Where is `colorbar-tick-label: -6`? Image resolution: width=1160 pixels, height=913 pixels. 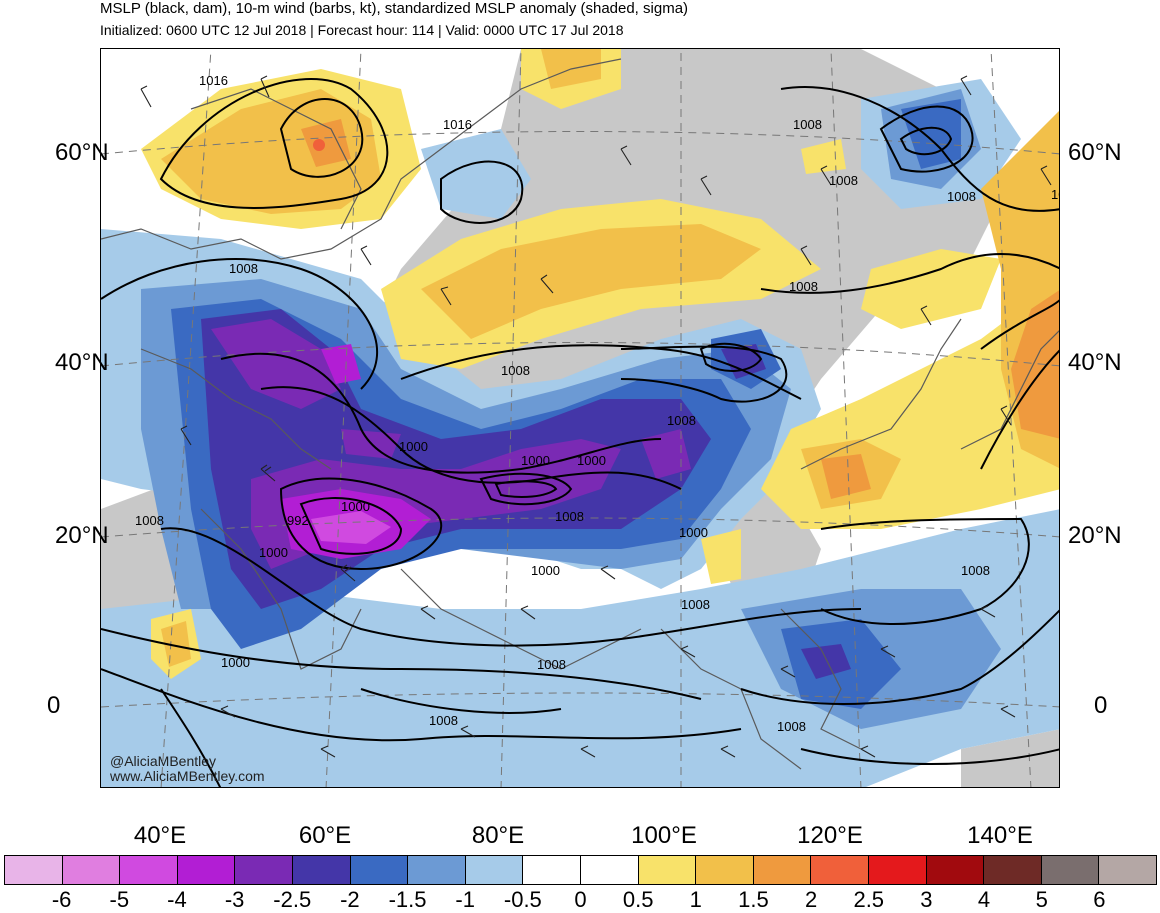
colorbar-tick-label: -6 is located at coordinates (61, 899).